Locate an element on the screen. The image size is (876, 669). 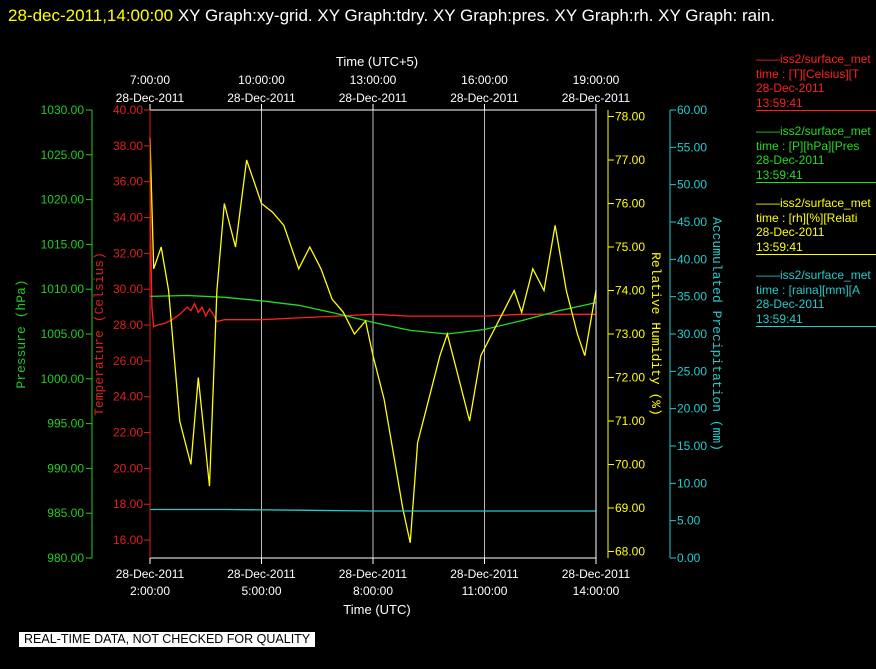
rain-tick-label: 50.00 is located at coordinates (692, 185).